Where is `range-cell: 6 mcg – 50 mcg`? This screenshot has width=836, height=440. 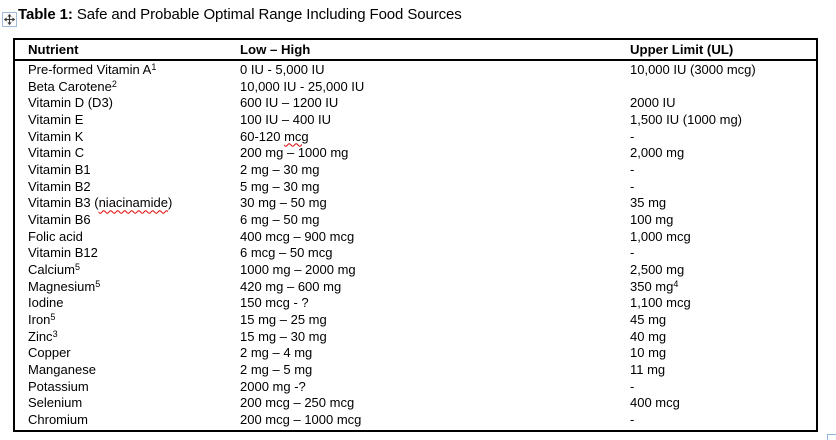
range-cell: 6 mcg – 50 mcg is located at coordinates (286, 253).